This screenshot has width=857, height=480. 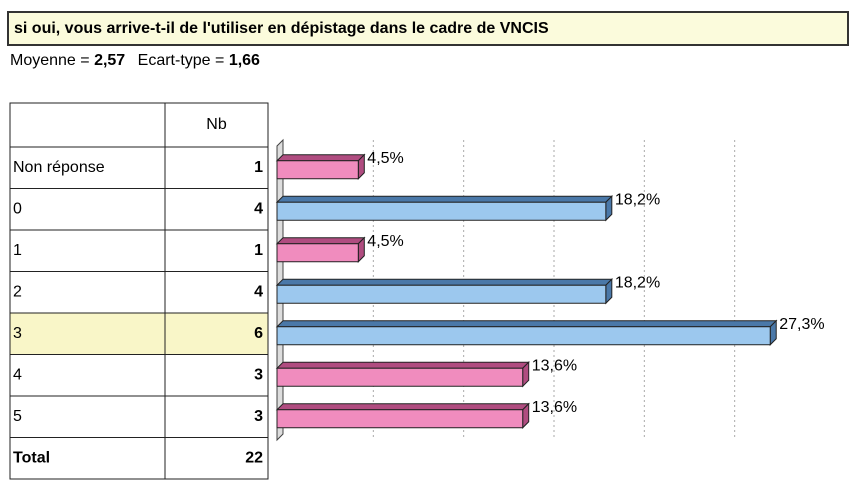 What do you see at coordinates (31, 457) in the screenshot?
I see `row-label: Total` at bounding box center [31, 457].